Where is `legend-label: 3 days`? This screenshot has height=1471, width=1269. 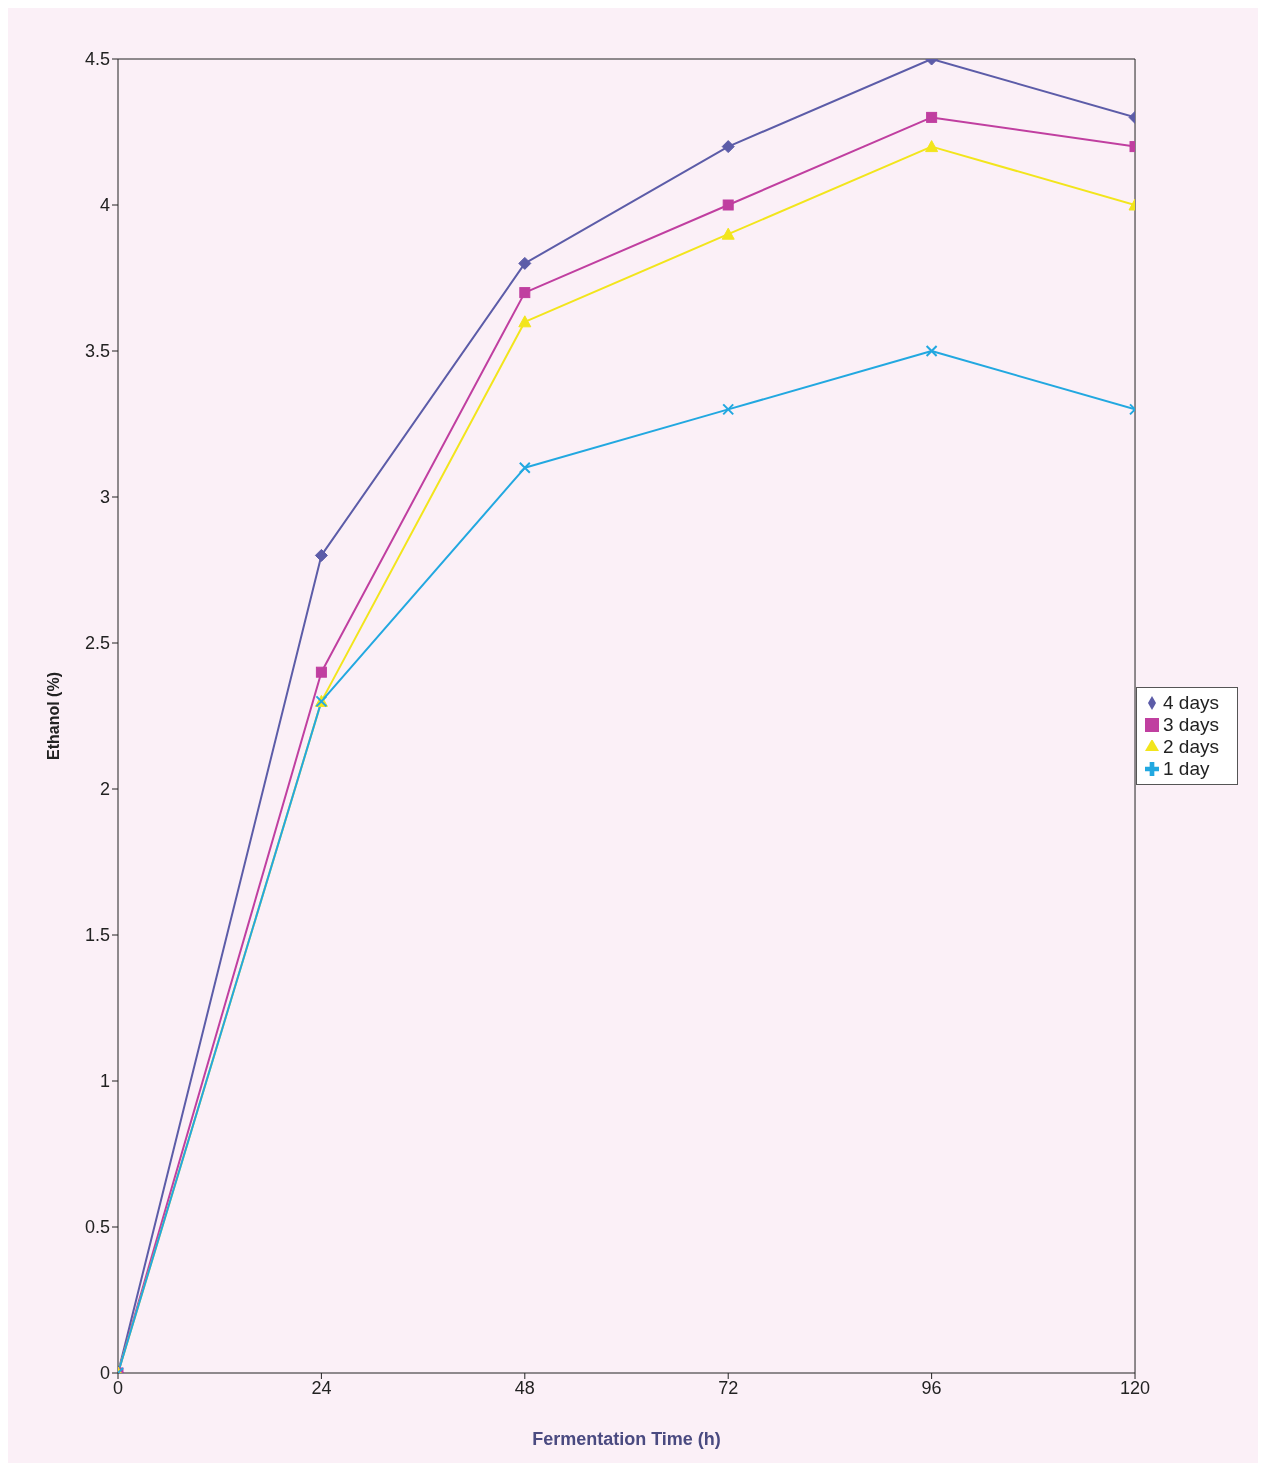 legend-label: 3 days is located at coordinates (1191, 724).